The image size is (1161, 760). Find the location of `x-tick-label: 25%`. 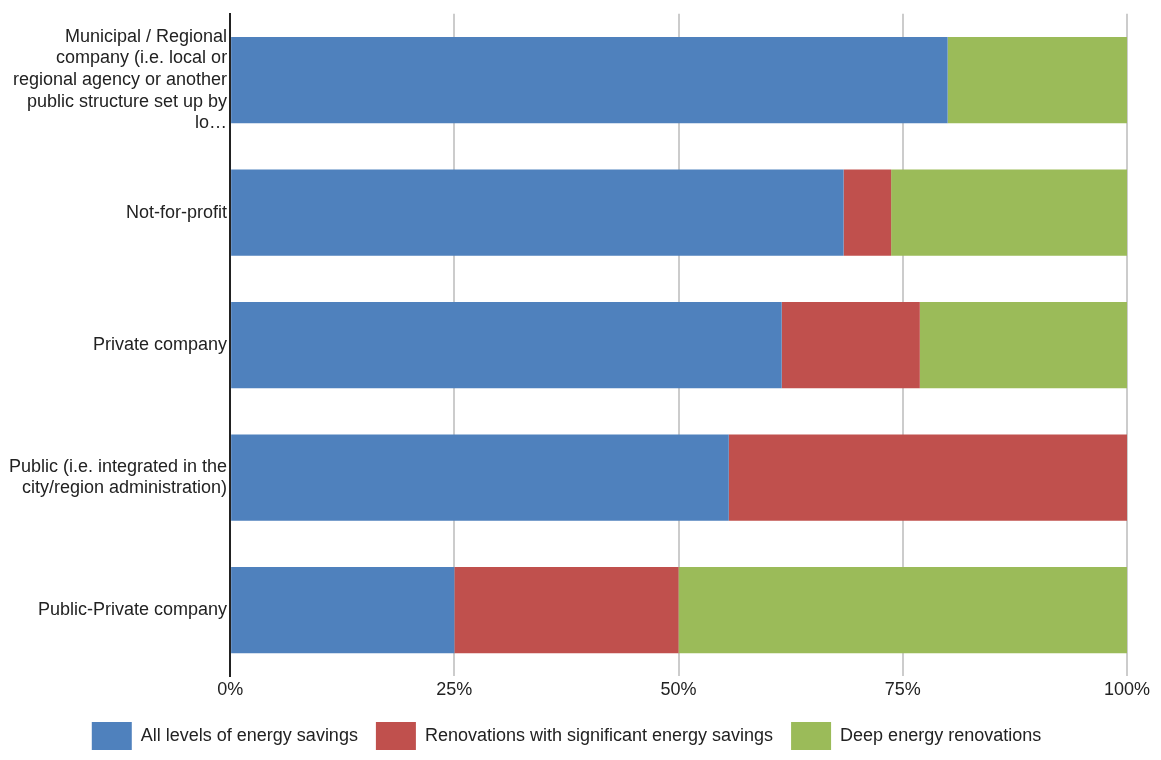

x-tick-label: 25% is located at coordinates (454, 689).